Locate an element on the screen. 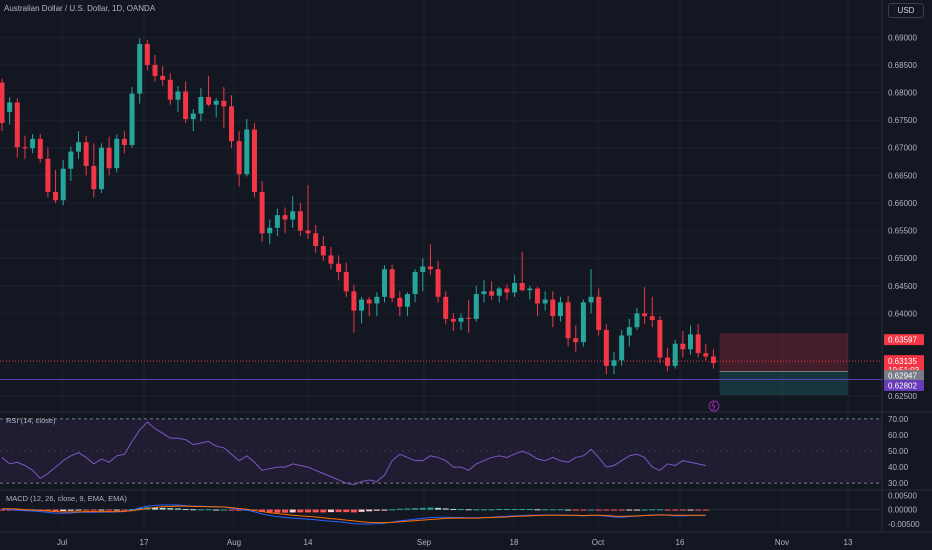  currency-button: USD is located at coordinates (906, 10).